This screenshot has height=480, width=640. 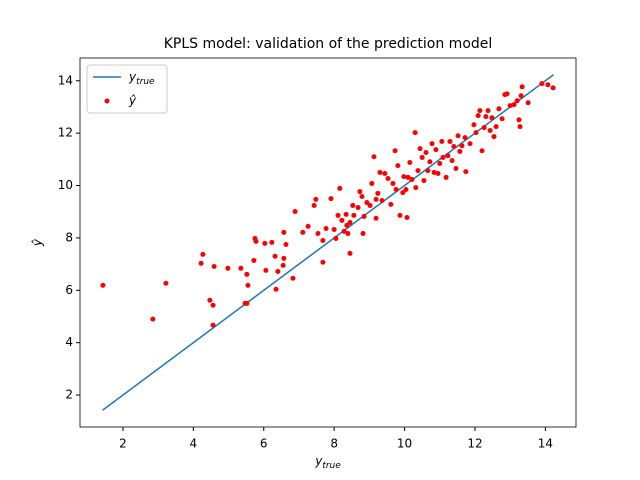 What do you see at coordinates (107, 101) in the screenshot?
I see `legend-swatch` at bounding box center [107, 101].